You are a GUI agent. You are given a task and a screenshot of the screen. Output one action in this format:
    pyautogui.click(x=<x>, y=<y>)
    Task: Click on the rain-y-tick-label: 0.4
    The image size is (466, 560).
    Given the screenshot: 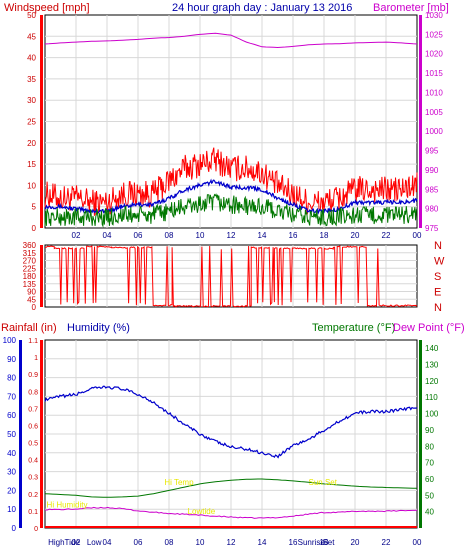 What is the action you would take?
    pyautogui.click(x=33, y=461)
    